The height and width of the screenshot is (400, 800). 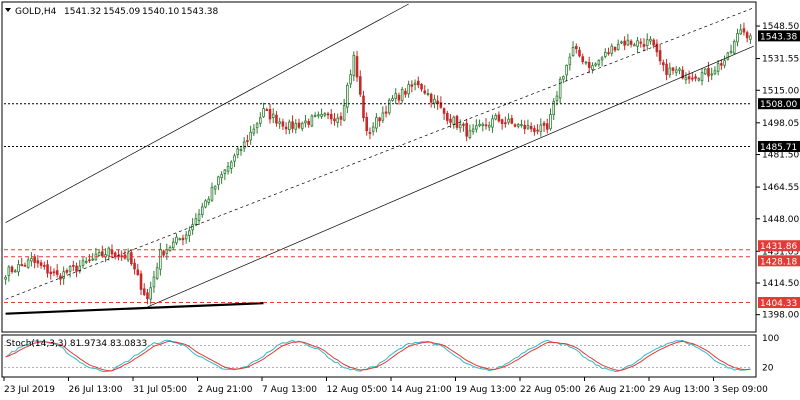 What do you see at coordinates (82, 12) in the screenshot?
I see `chart-header-open: 1541.32` at bounding box center [82, 12].